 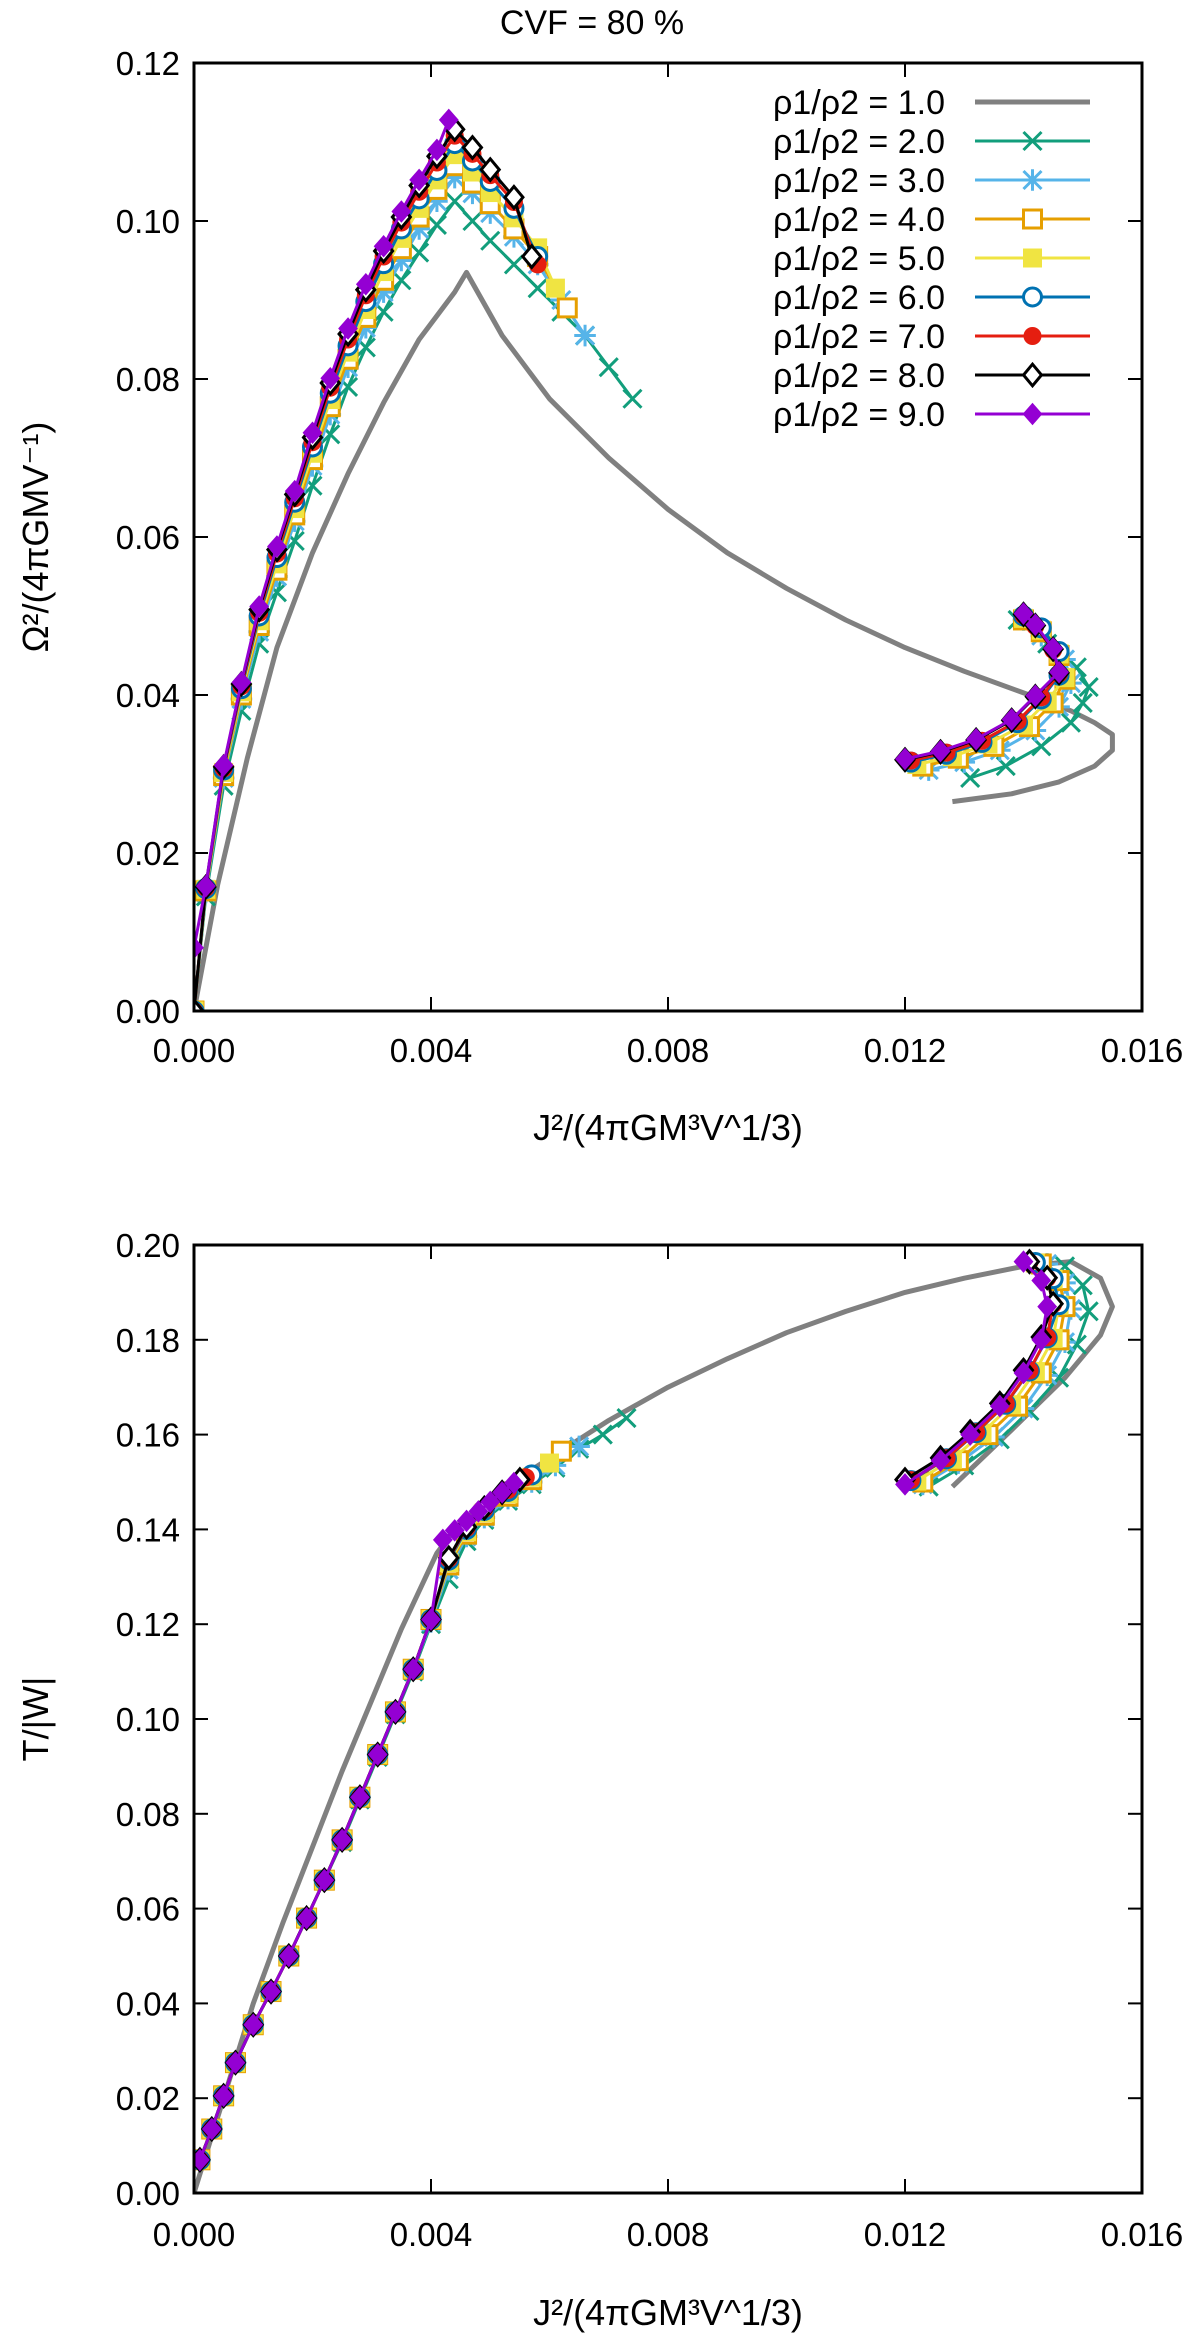 I want to click on y-tick-label: 0.20, so click(x=148, y=1245).